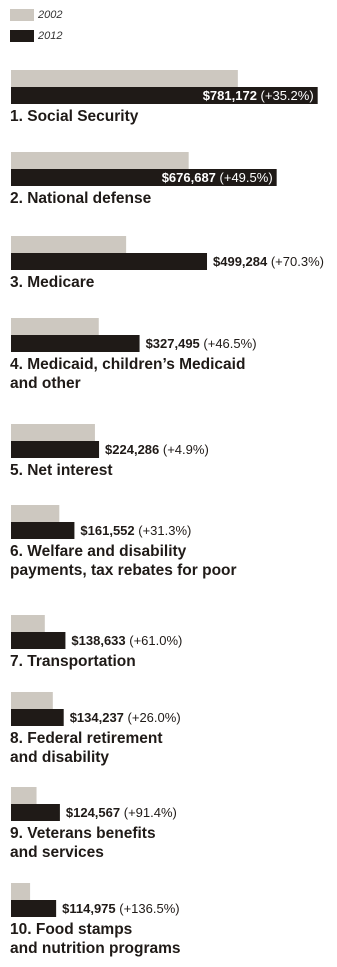  I want to click on value-amount: $161,552, so click(109, 530).